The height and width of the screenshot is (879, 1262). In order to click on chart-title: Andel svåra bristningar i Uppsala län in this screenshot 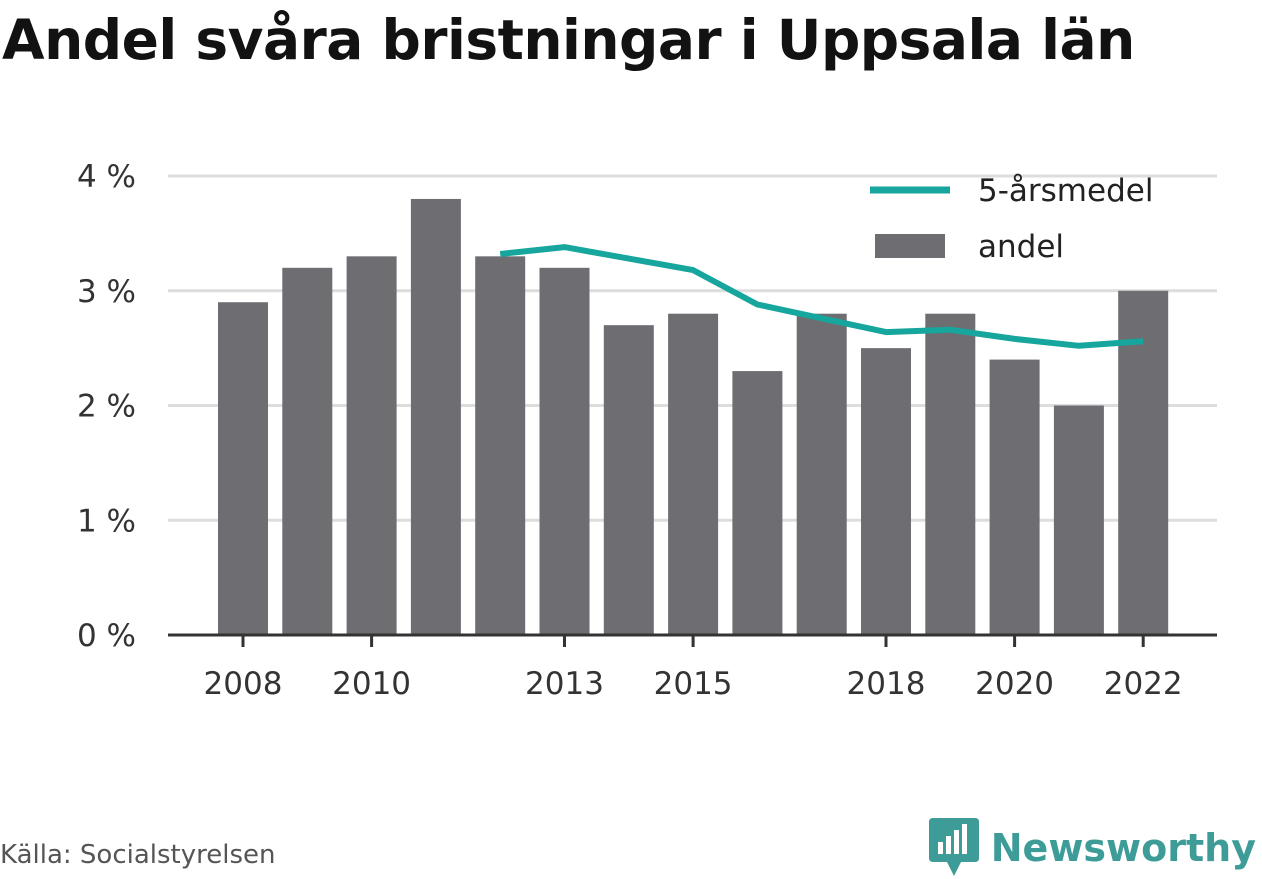, I will do `click(568, 40)`.